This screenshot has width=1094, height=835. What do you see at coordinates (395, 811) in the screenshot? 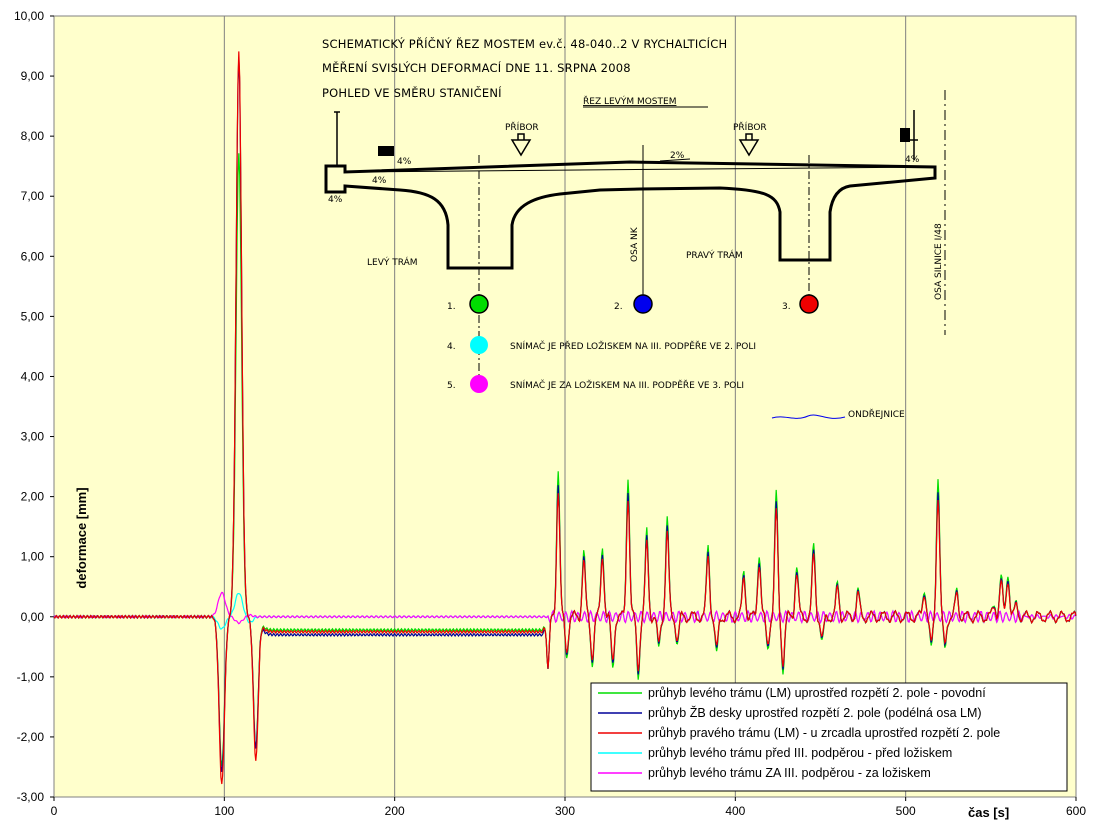
I see `x-tick-label: 200` at bounding box center [395, 811].